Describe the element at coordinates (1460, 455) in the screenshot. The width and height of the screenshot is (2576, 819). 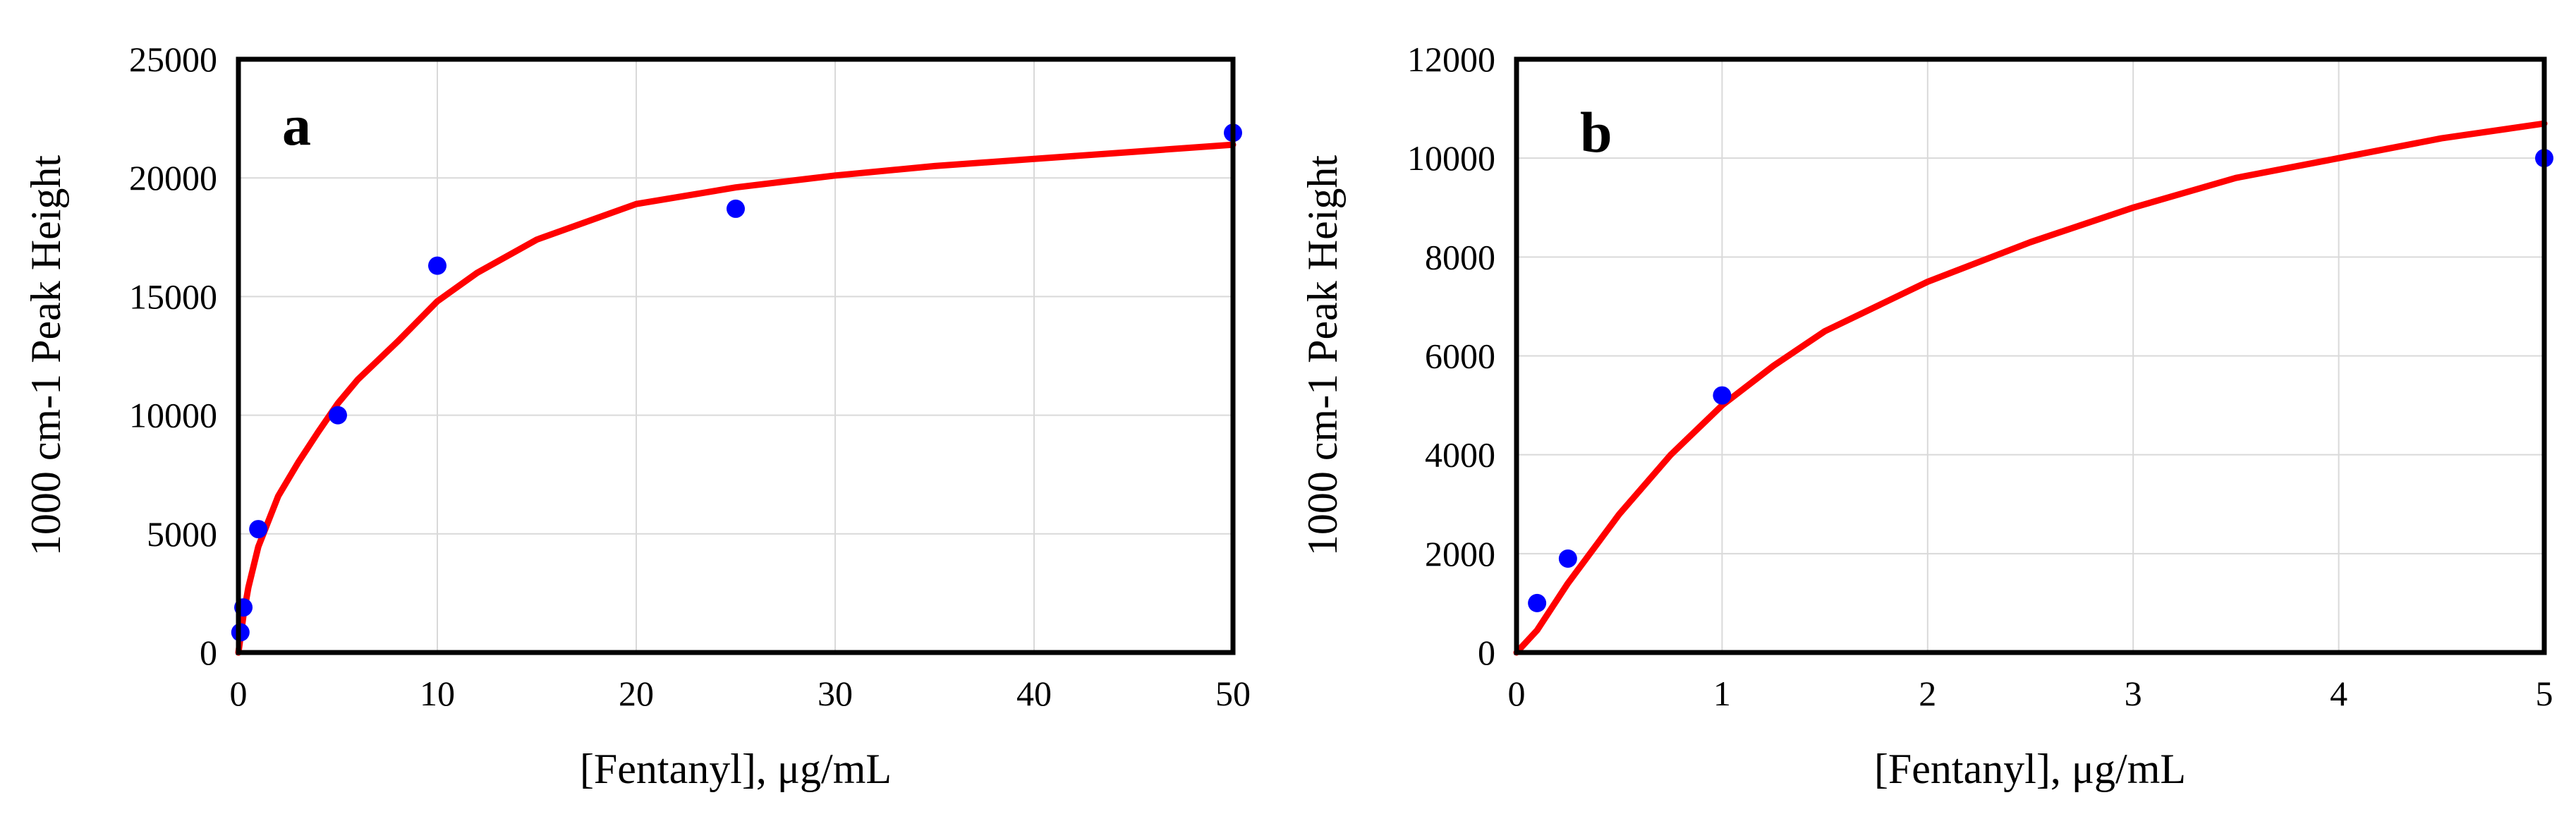
I see `panel-b-y-tick-label: 4000` at that location.